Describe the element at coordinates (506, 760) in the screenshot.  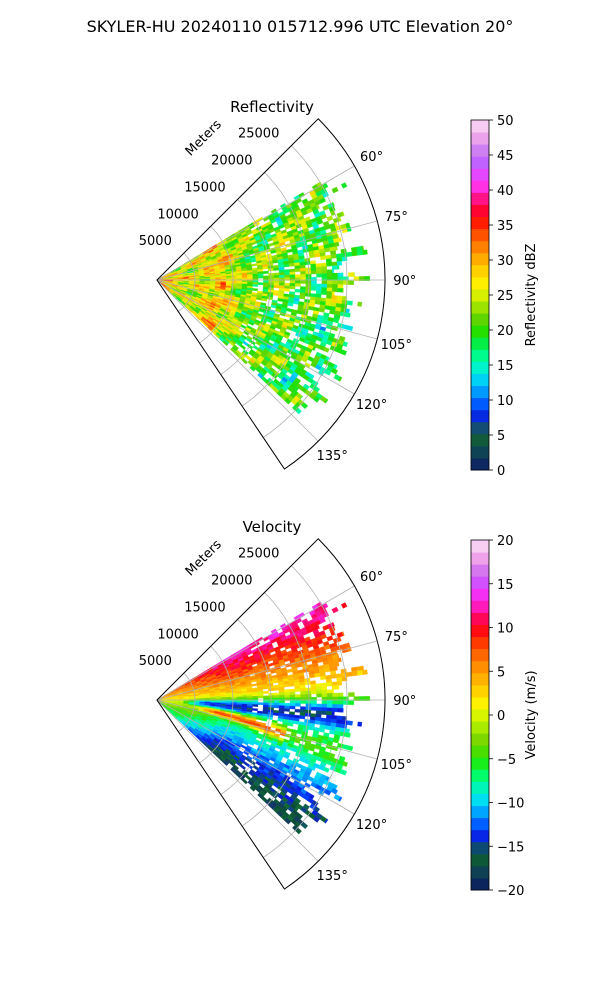
I see `colorbar-tick-label: −5` at that location.